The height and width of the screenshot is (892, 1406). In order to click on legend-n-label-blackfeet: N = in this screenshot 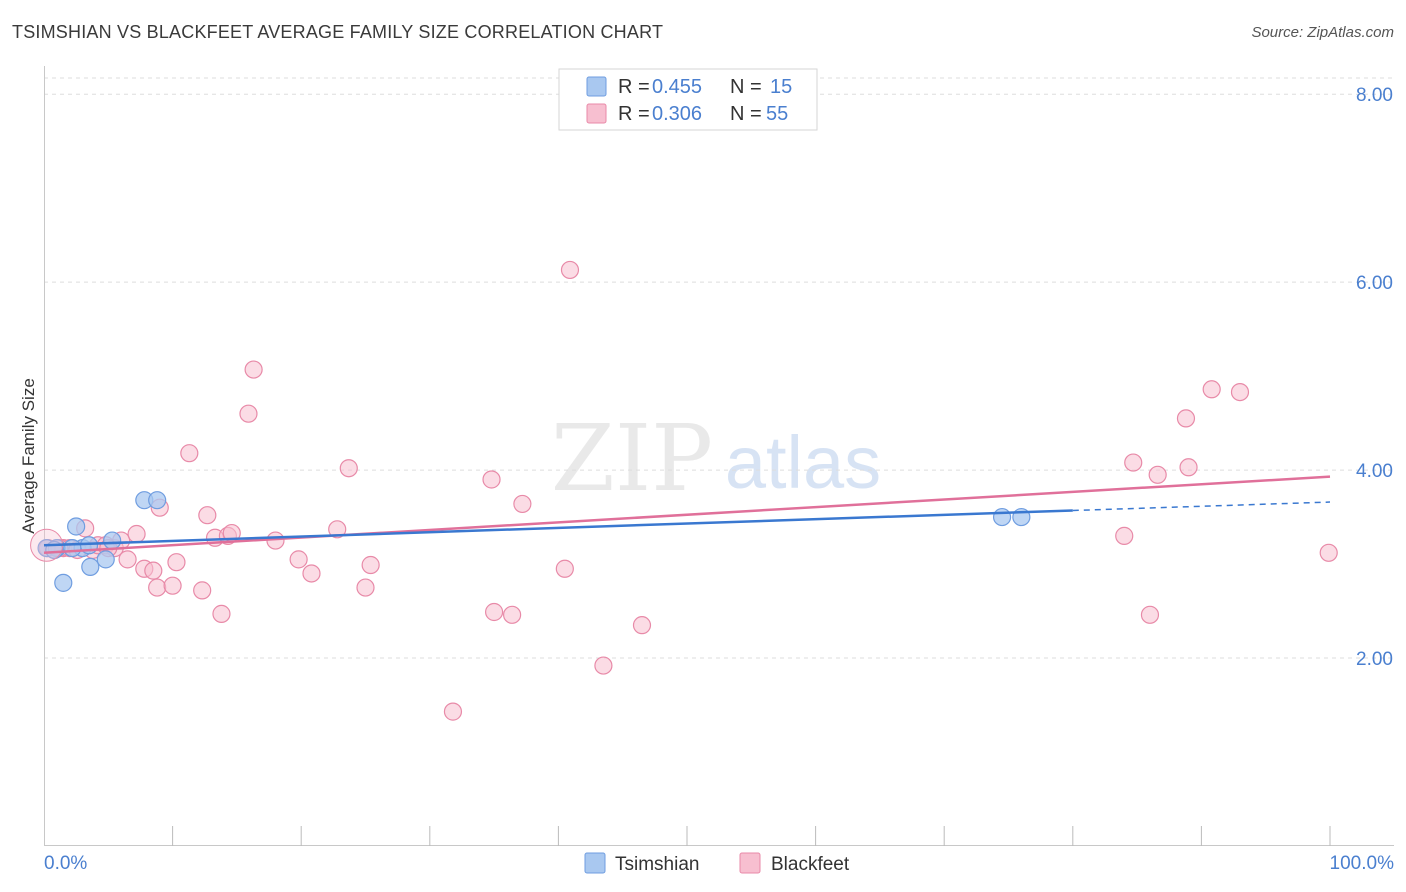, I will do `click(746, 114)`.